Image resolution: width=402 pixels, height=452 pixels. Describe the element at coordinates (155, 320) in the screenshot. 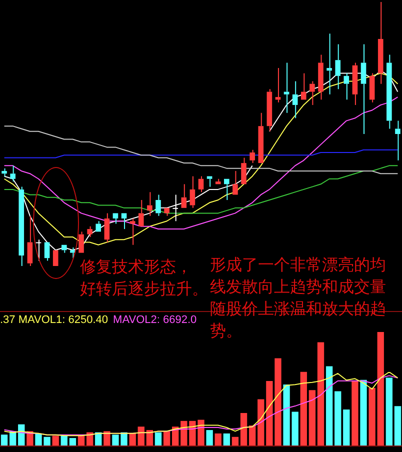

I see `text: MAVOL2: 6692.0` at that location.